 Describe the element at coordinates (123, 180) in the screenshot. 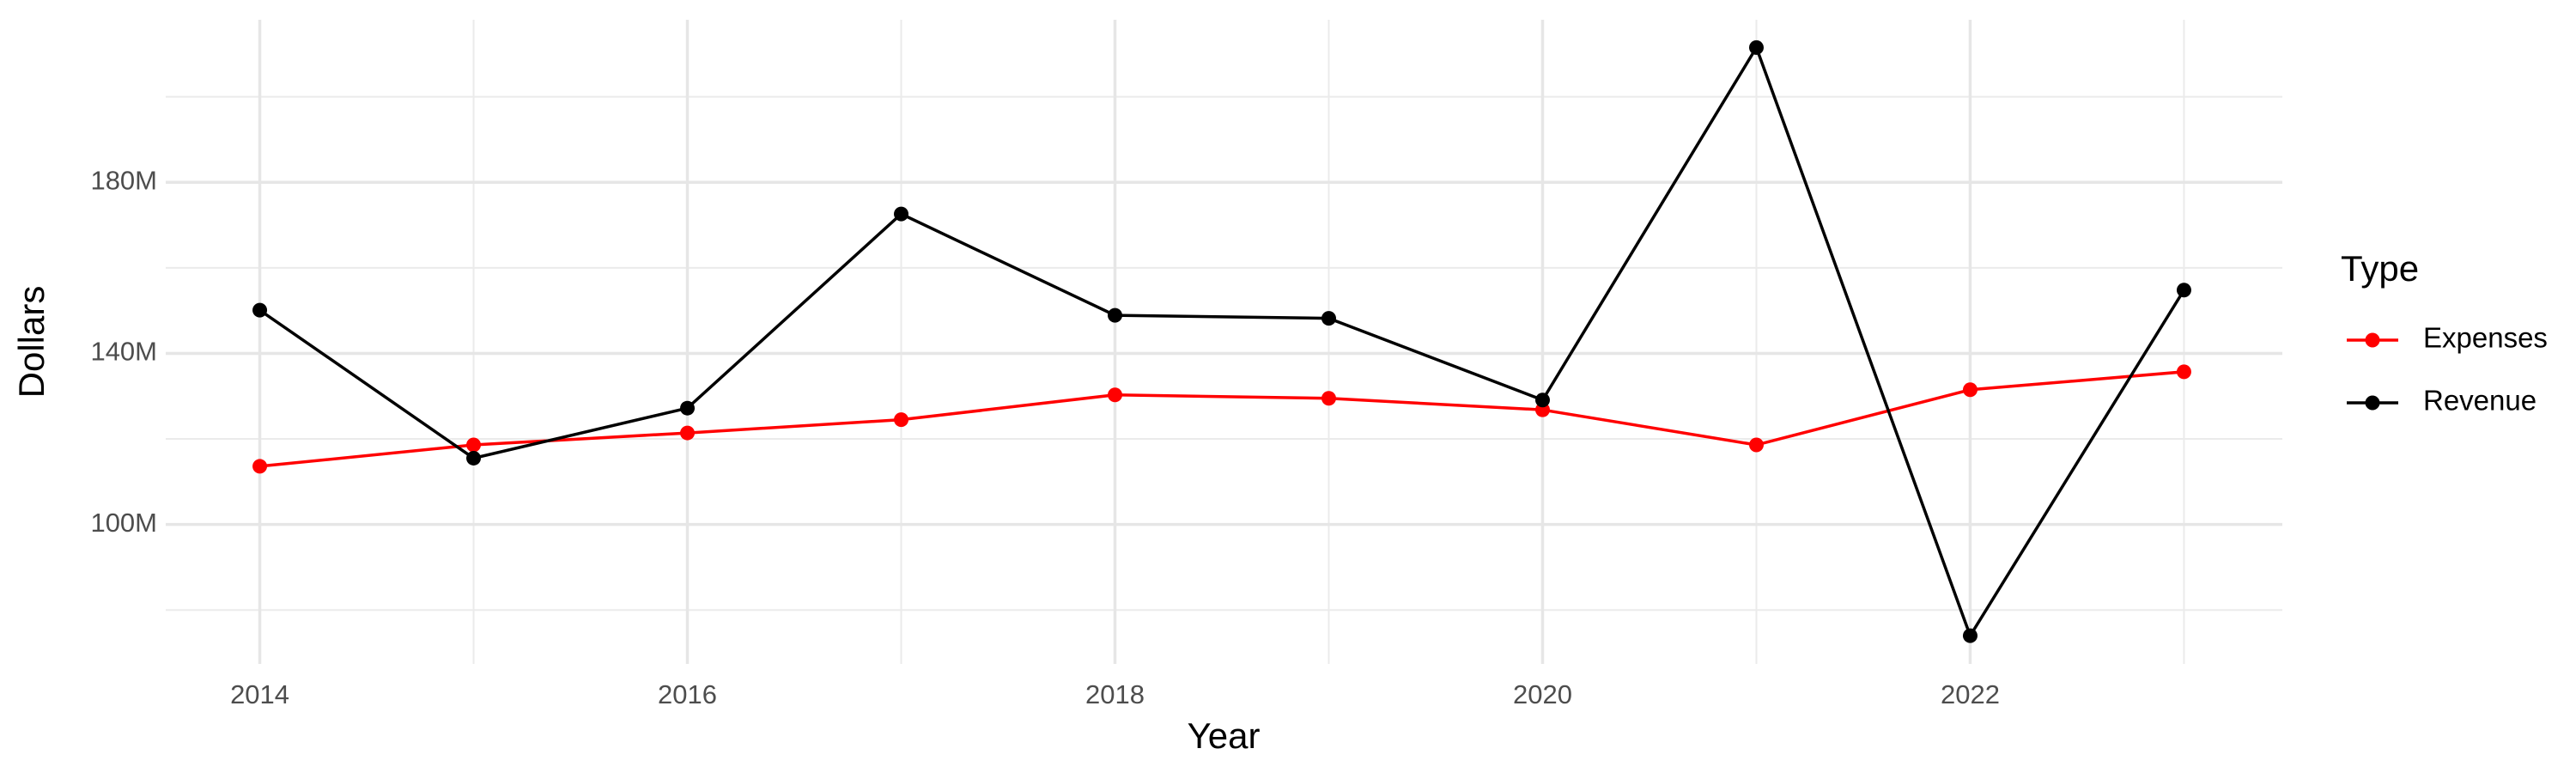

I see `y-tick-label: 180M` at that location.